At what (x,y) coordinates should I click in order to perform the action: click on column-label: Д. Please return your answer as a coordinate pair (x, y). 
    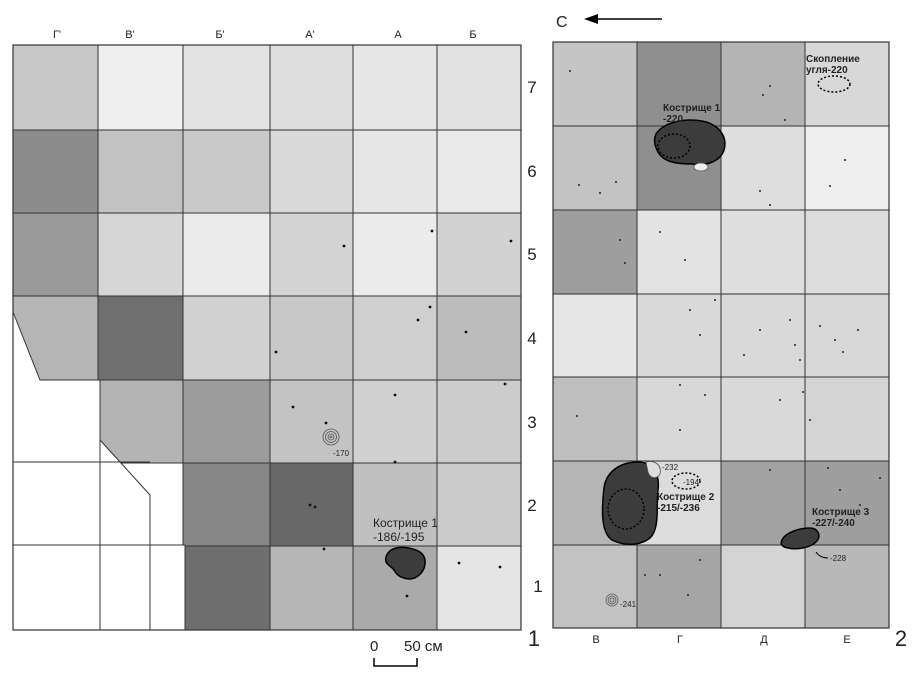
    Looking at the image, I should click on (764, 640).